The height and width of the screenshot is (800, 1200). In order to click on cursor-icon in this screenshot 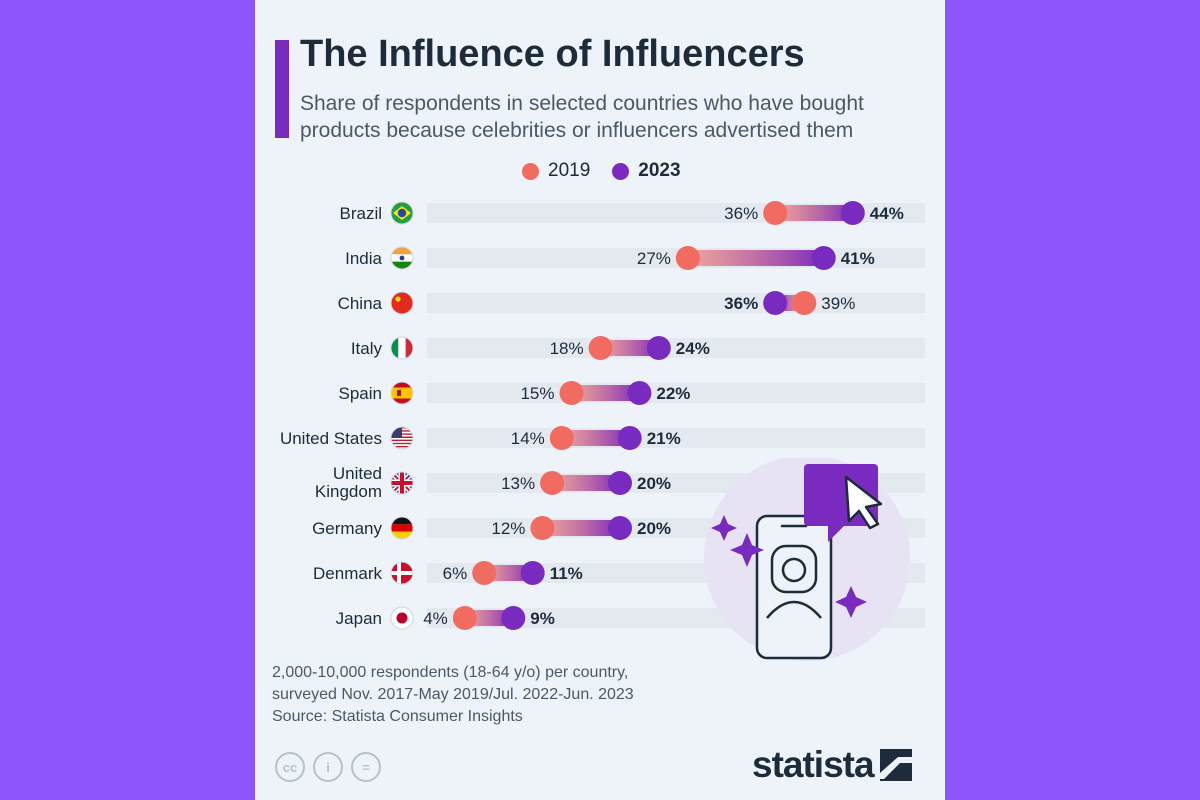, I will do `click(863, 502)`.